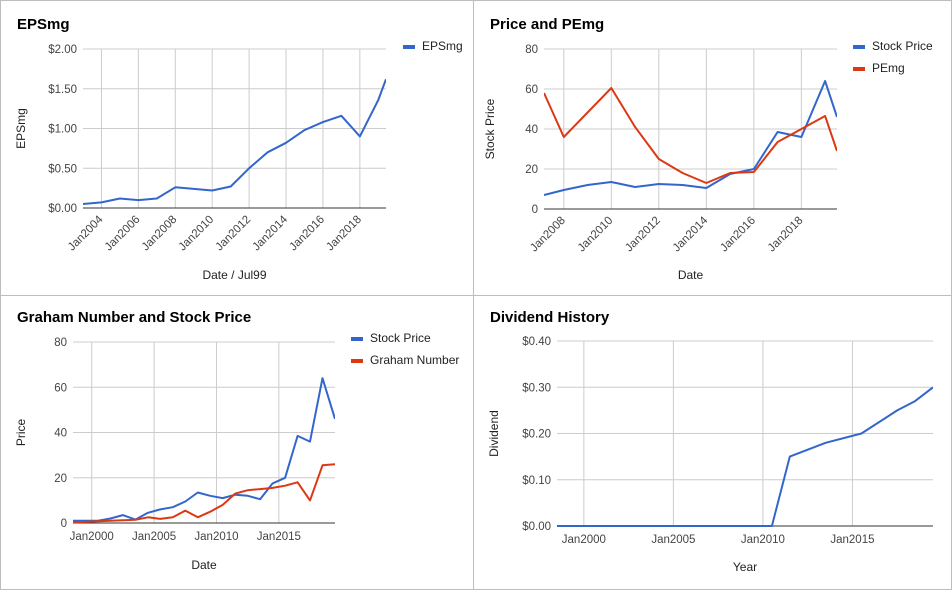 The width and height of the screenshot is (952, 594). Describe the element at coordinates (547, 24) in the screenshot. I see `chart-title: Price and PEmg` at that location.